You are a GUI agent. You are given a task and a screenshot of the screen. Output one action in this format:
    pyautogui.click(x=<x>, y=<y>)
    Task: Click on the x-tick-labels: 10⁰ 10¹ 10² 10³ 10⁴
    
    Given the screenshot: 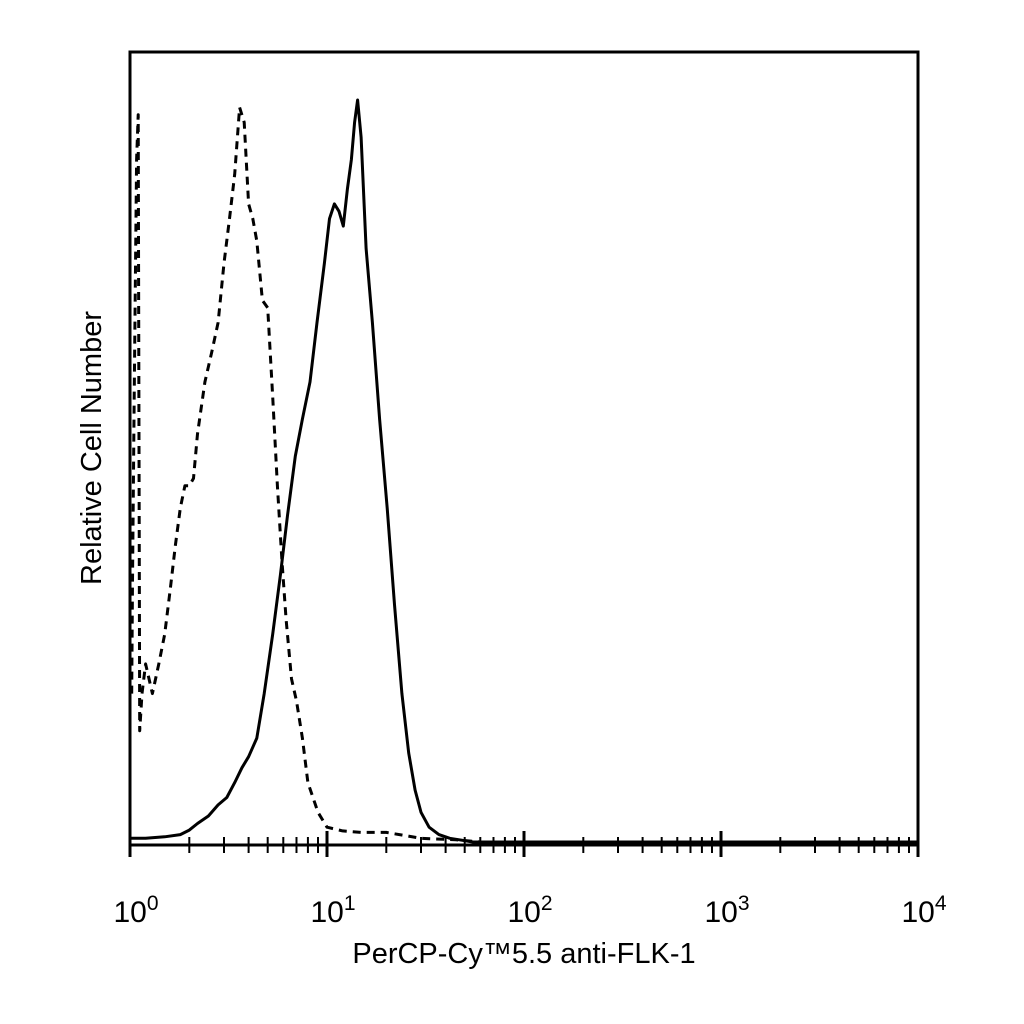 What is the action you would take?
    pyautogui.click(x=529, y=910)
    